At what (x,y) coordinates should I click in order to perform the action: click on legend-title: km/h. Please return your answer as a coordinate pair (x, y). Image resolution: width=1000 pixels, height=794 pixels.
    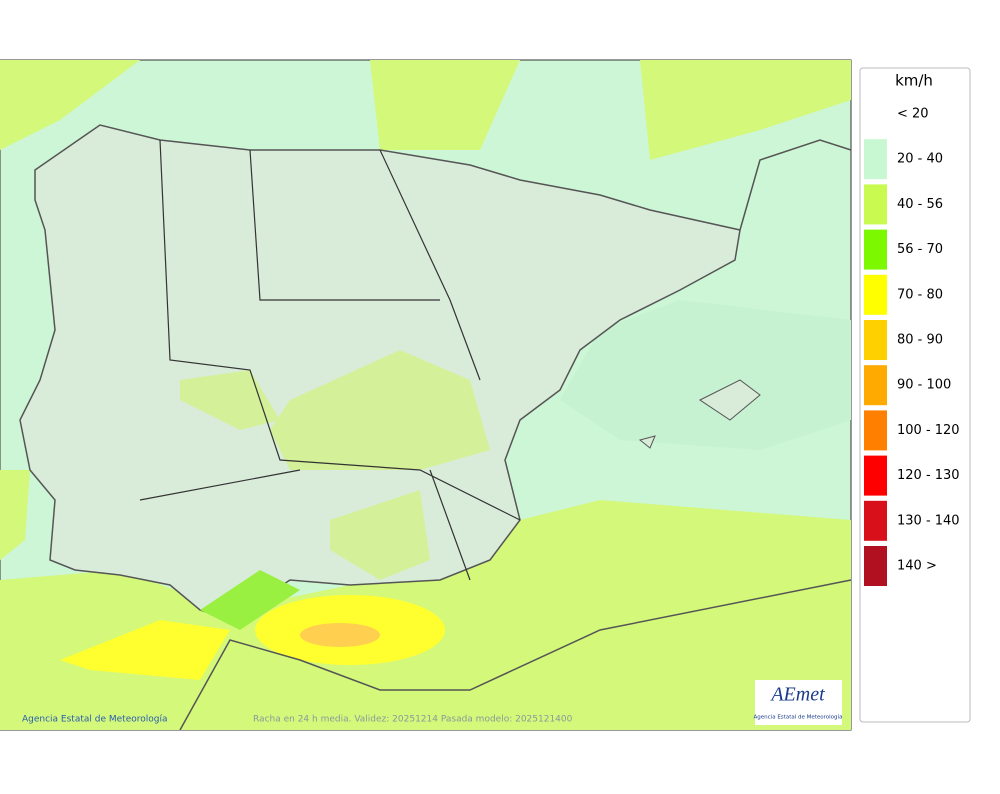
    Looking at the image, I should click on (914, 81).